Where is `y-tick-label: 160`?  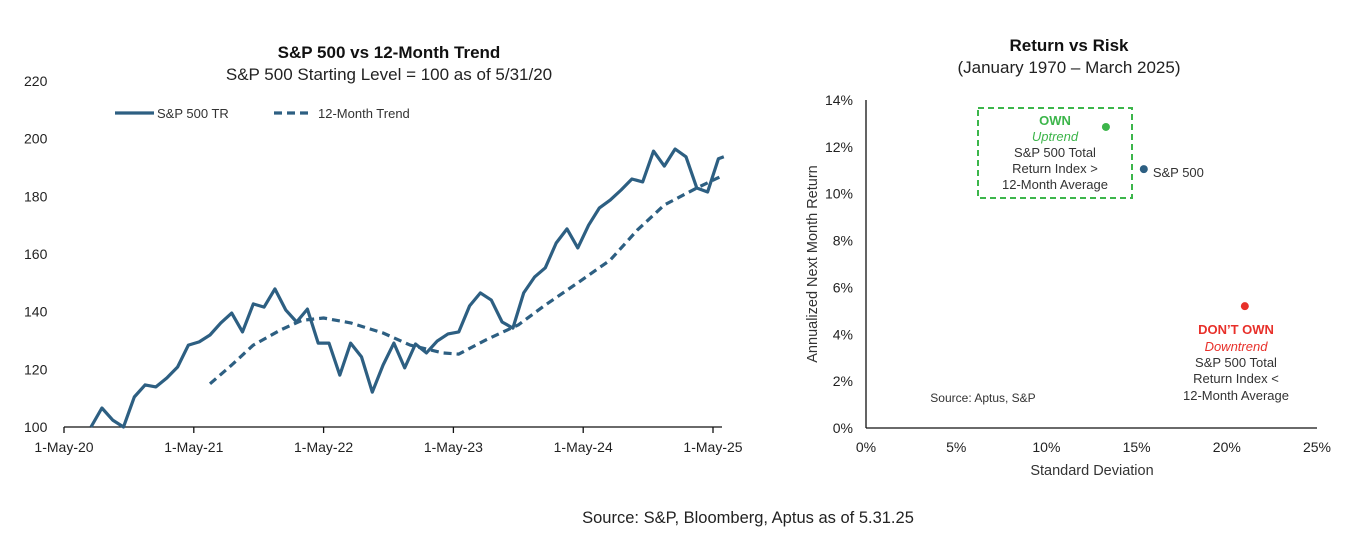 y-tick-label: 160 is located at coordinates (36, 254).